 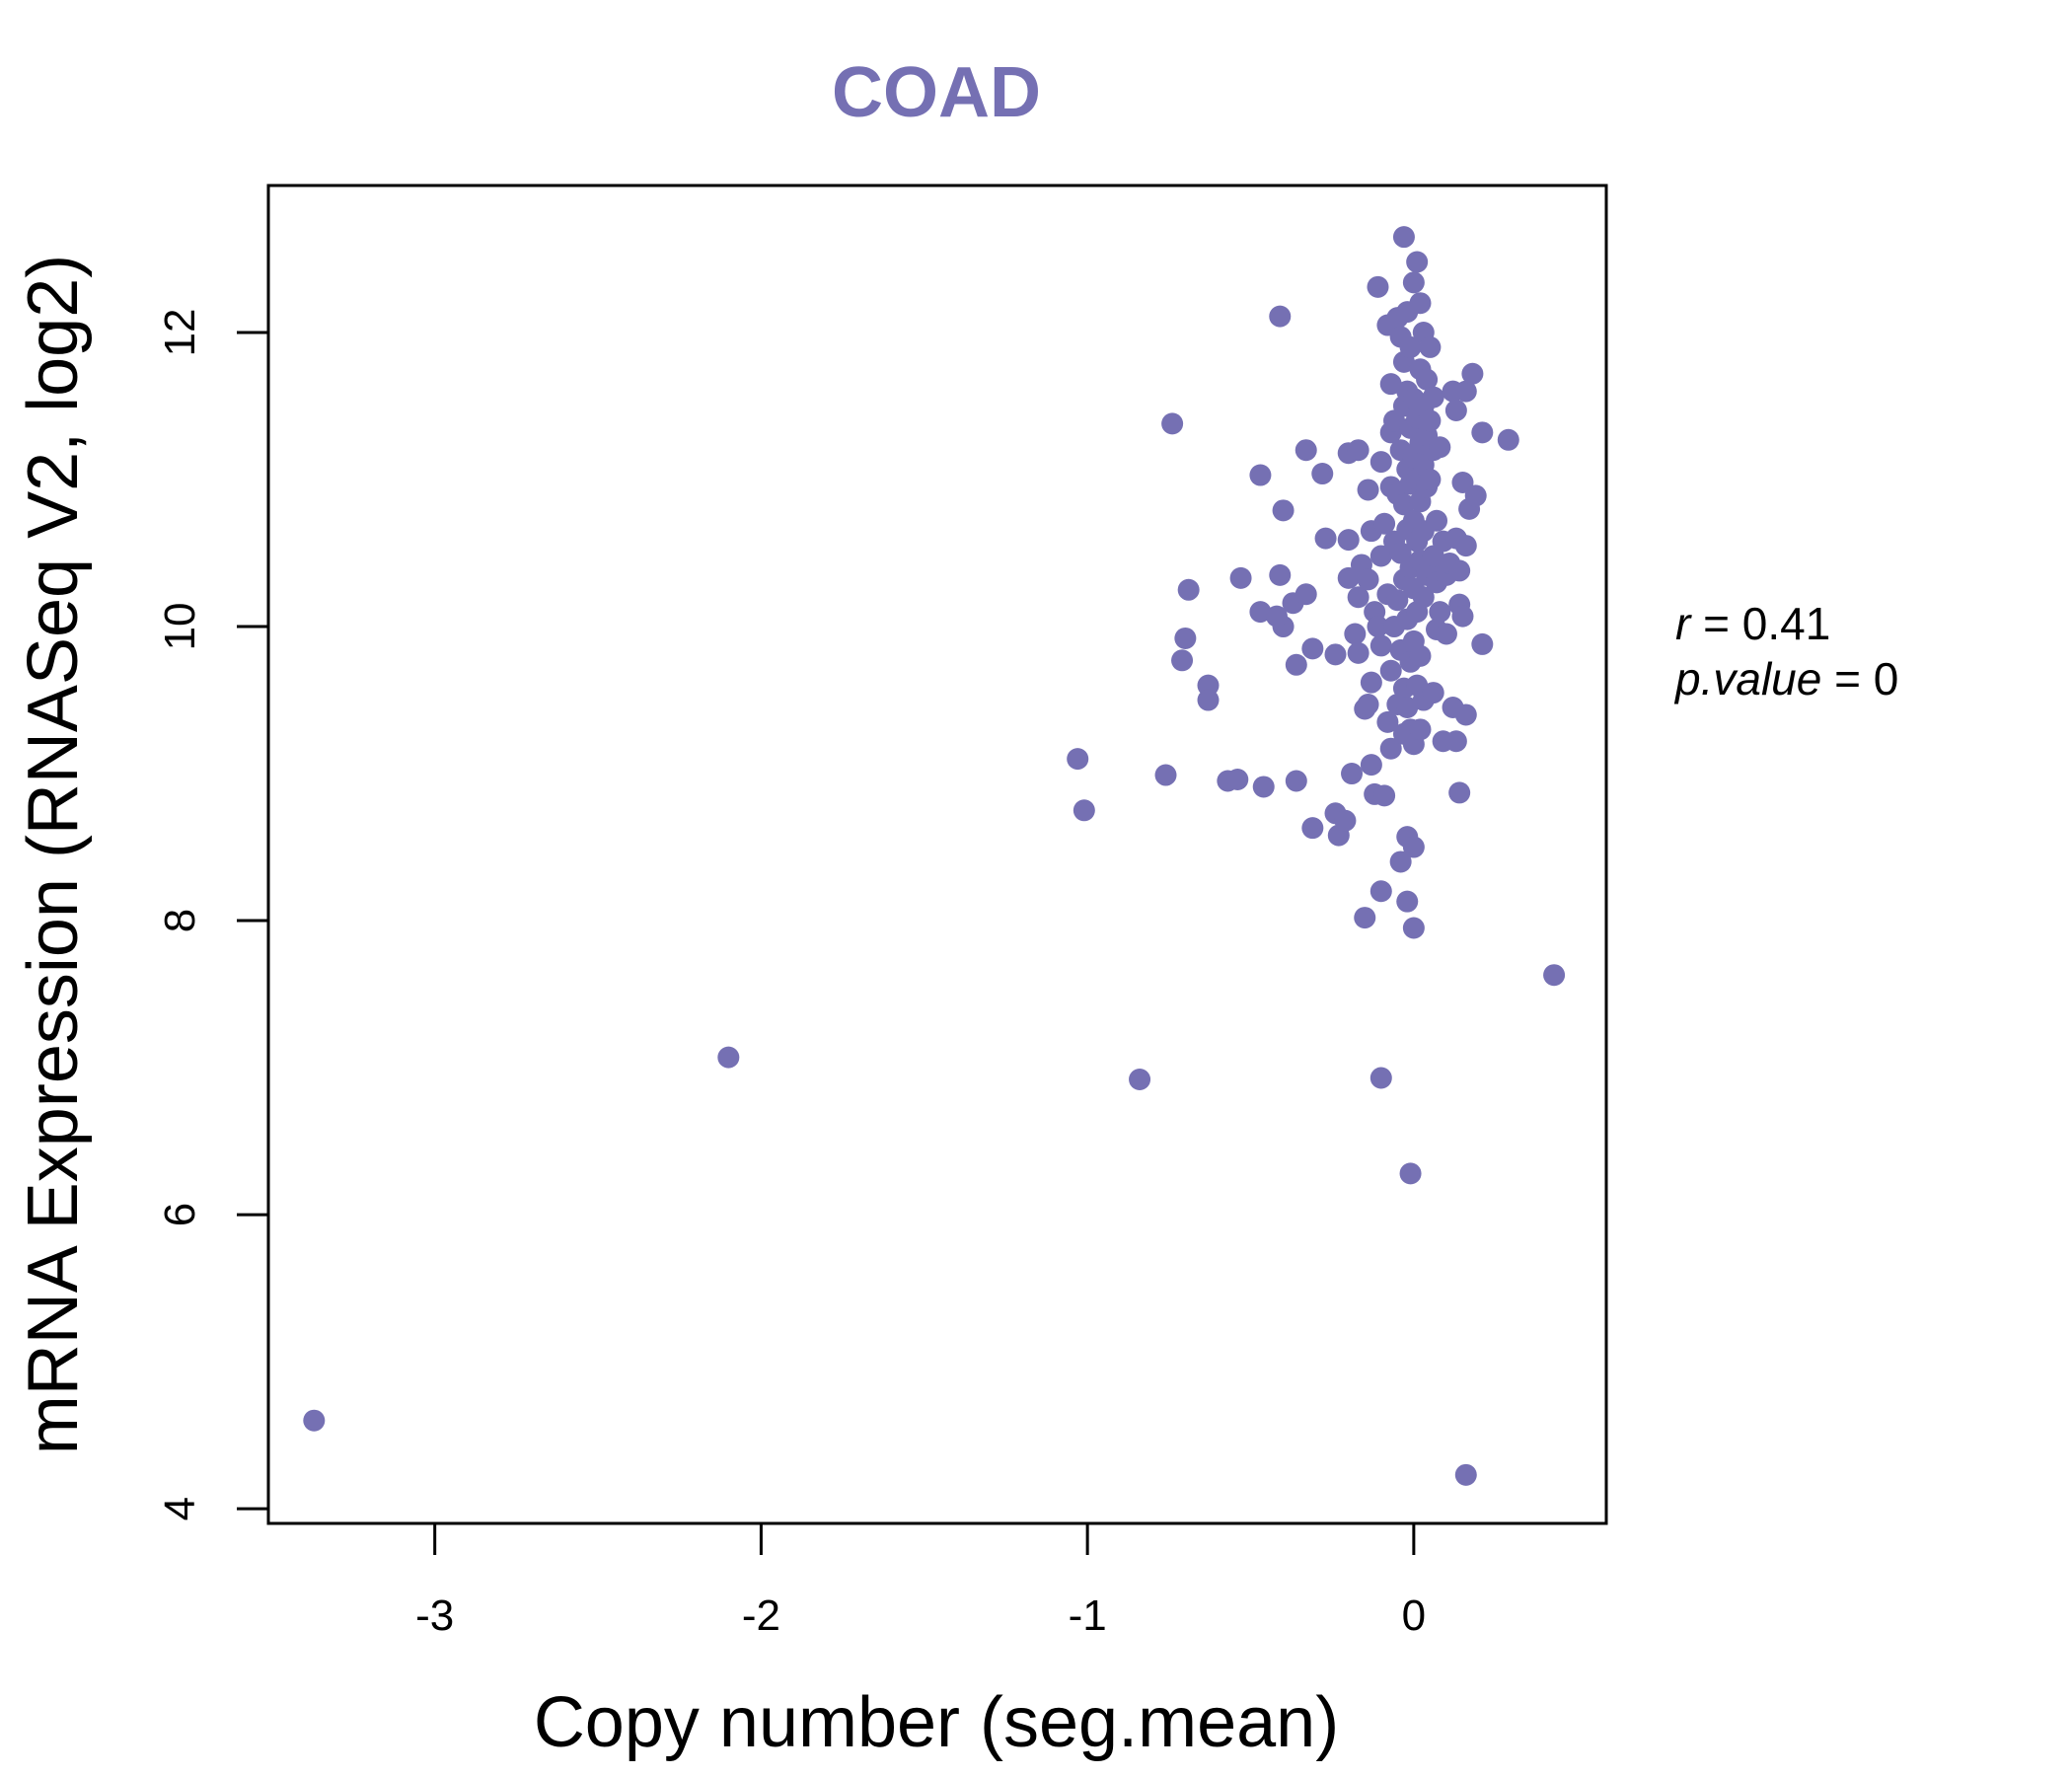 I want to click on x-tick-label: -2, so click(x=761, y=1616).